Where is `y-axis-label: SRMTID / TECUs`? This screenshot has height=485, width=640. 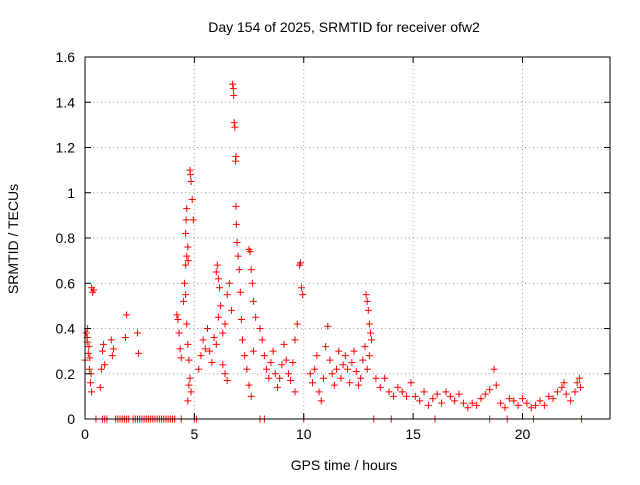
y-axis-label: SRMTID / TECUs is located at coordinates (13, 239).